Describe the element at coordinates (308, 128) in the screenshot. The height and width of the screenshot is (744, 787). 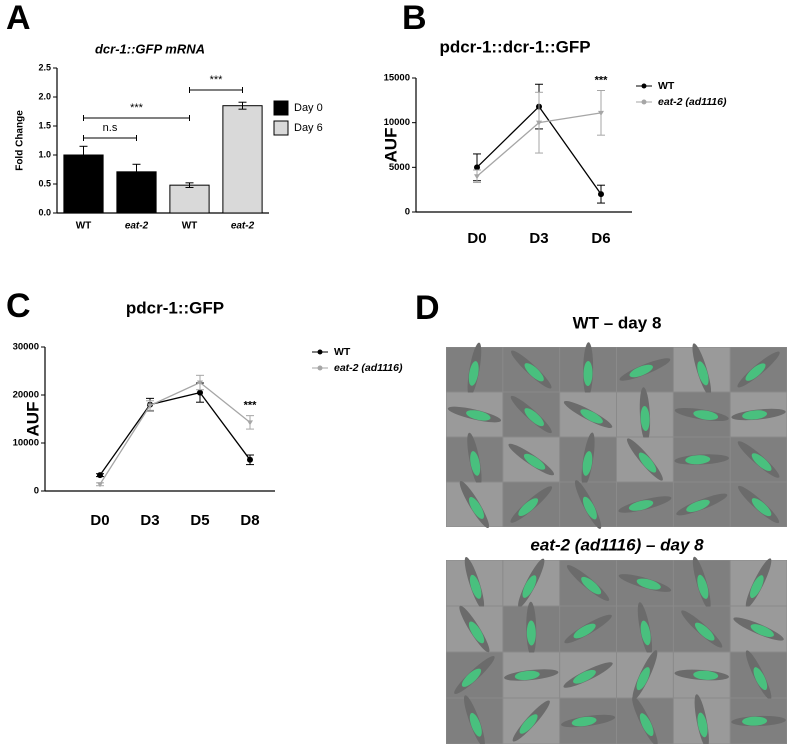
I see `legend-label: Day 6` at that location.